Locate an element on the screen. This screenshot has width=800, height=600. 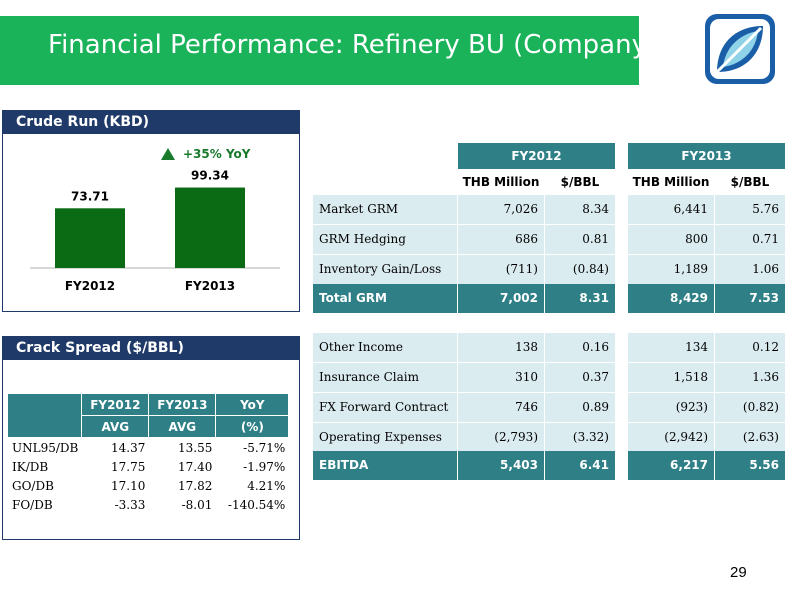
category-label-fy2012: FY2012 is located at coordinates (90, 286).